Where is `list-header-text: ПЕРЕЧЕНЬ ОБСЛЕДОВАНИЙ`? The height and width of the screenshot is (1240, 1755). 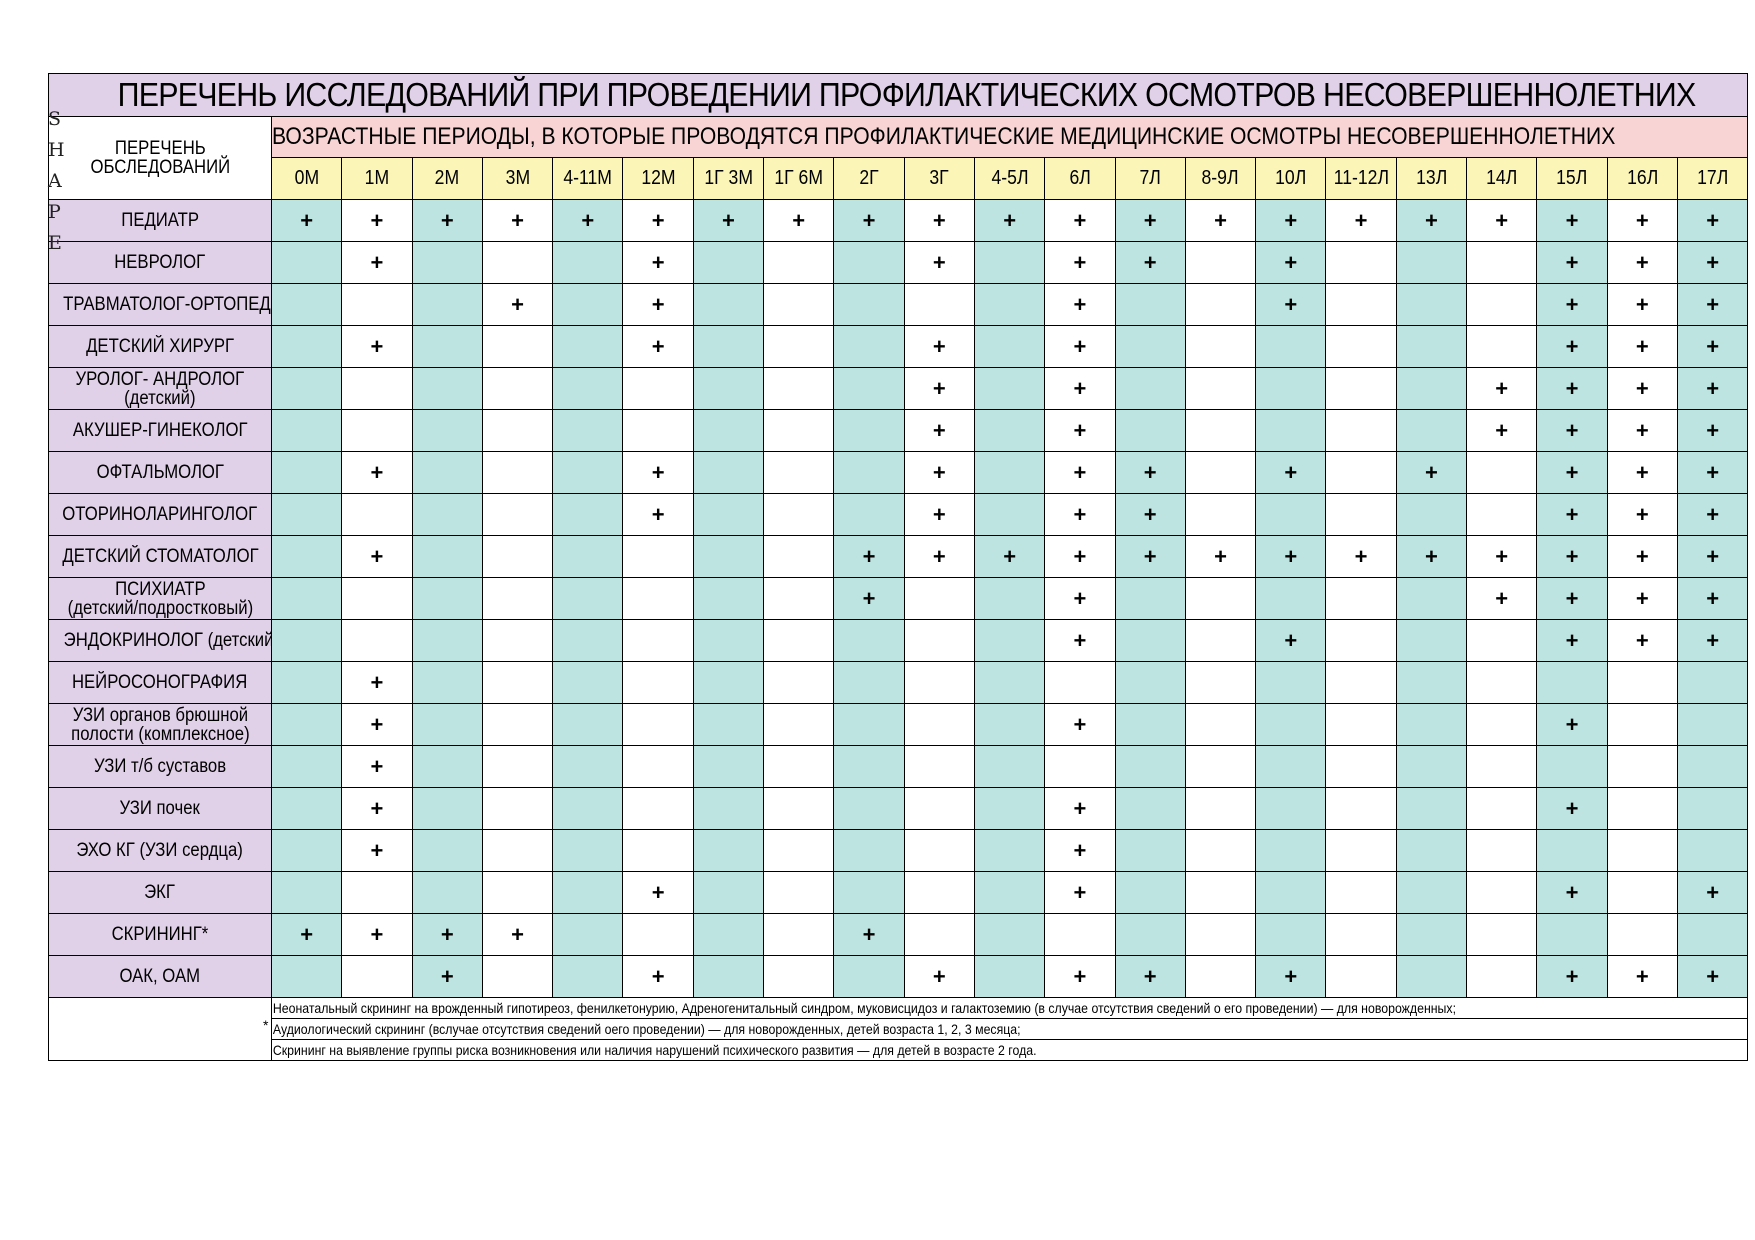 list-header-text: ПЕРЕЧЕНЬ ОБСЛЕДОВАНИЙ is located at coordinates (160, 158).